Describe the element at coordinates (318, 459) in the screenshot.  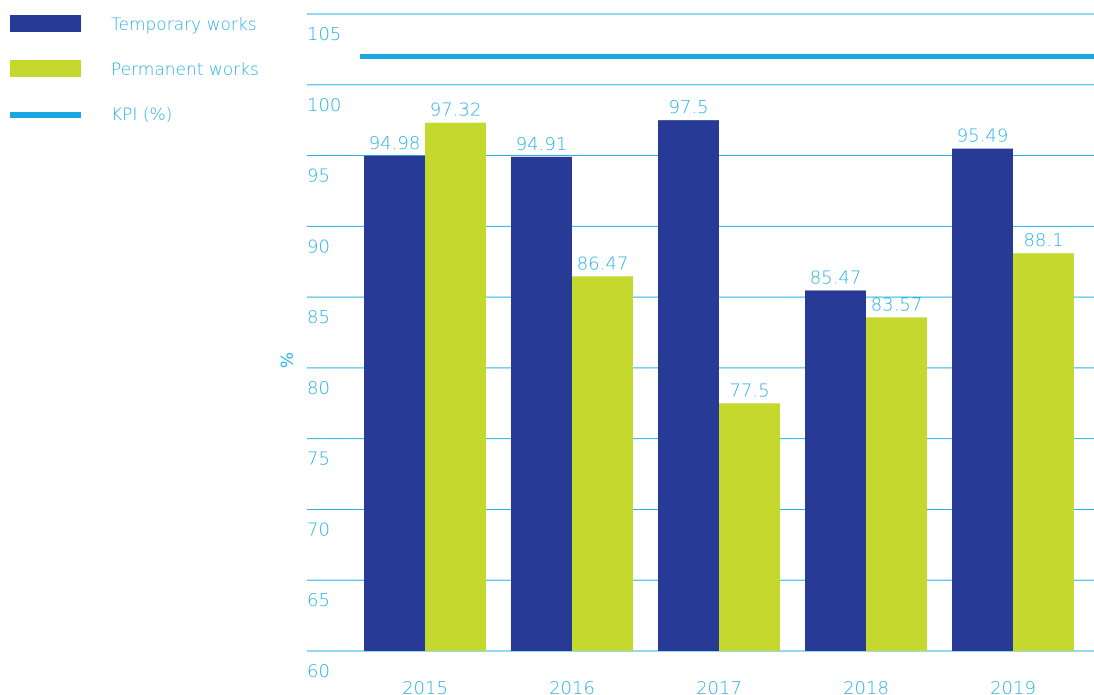
I see `y-tick-label-75: 75` at that location.